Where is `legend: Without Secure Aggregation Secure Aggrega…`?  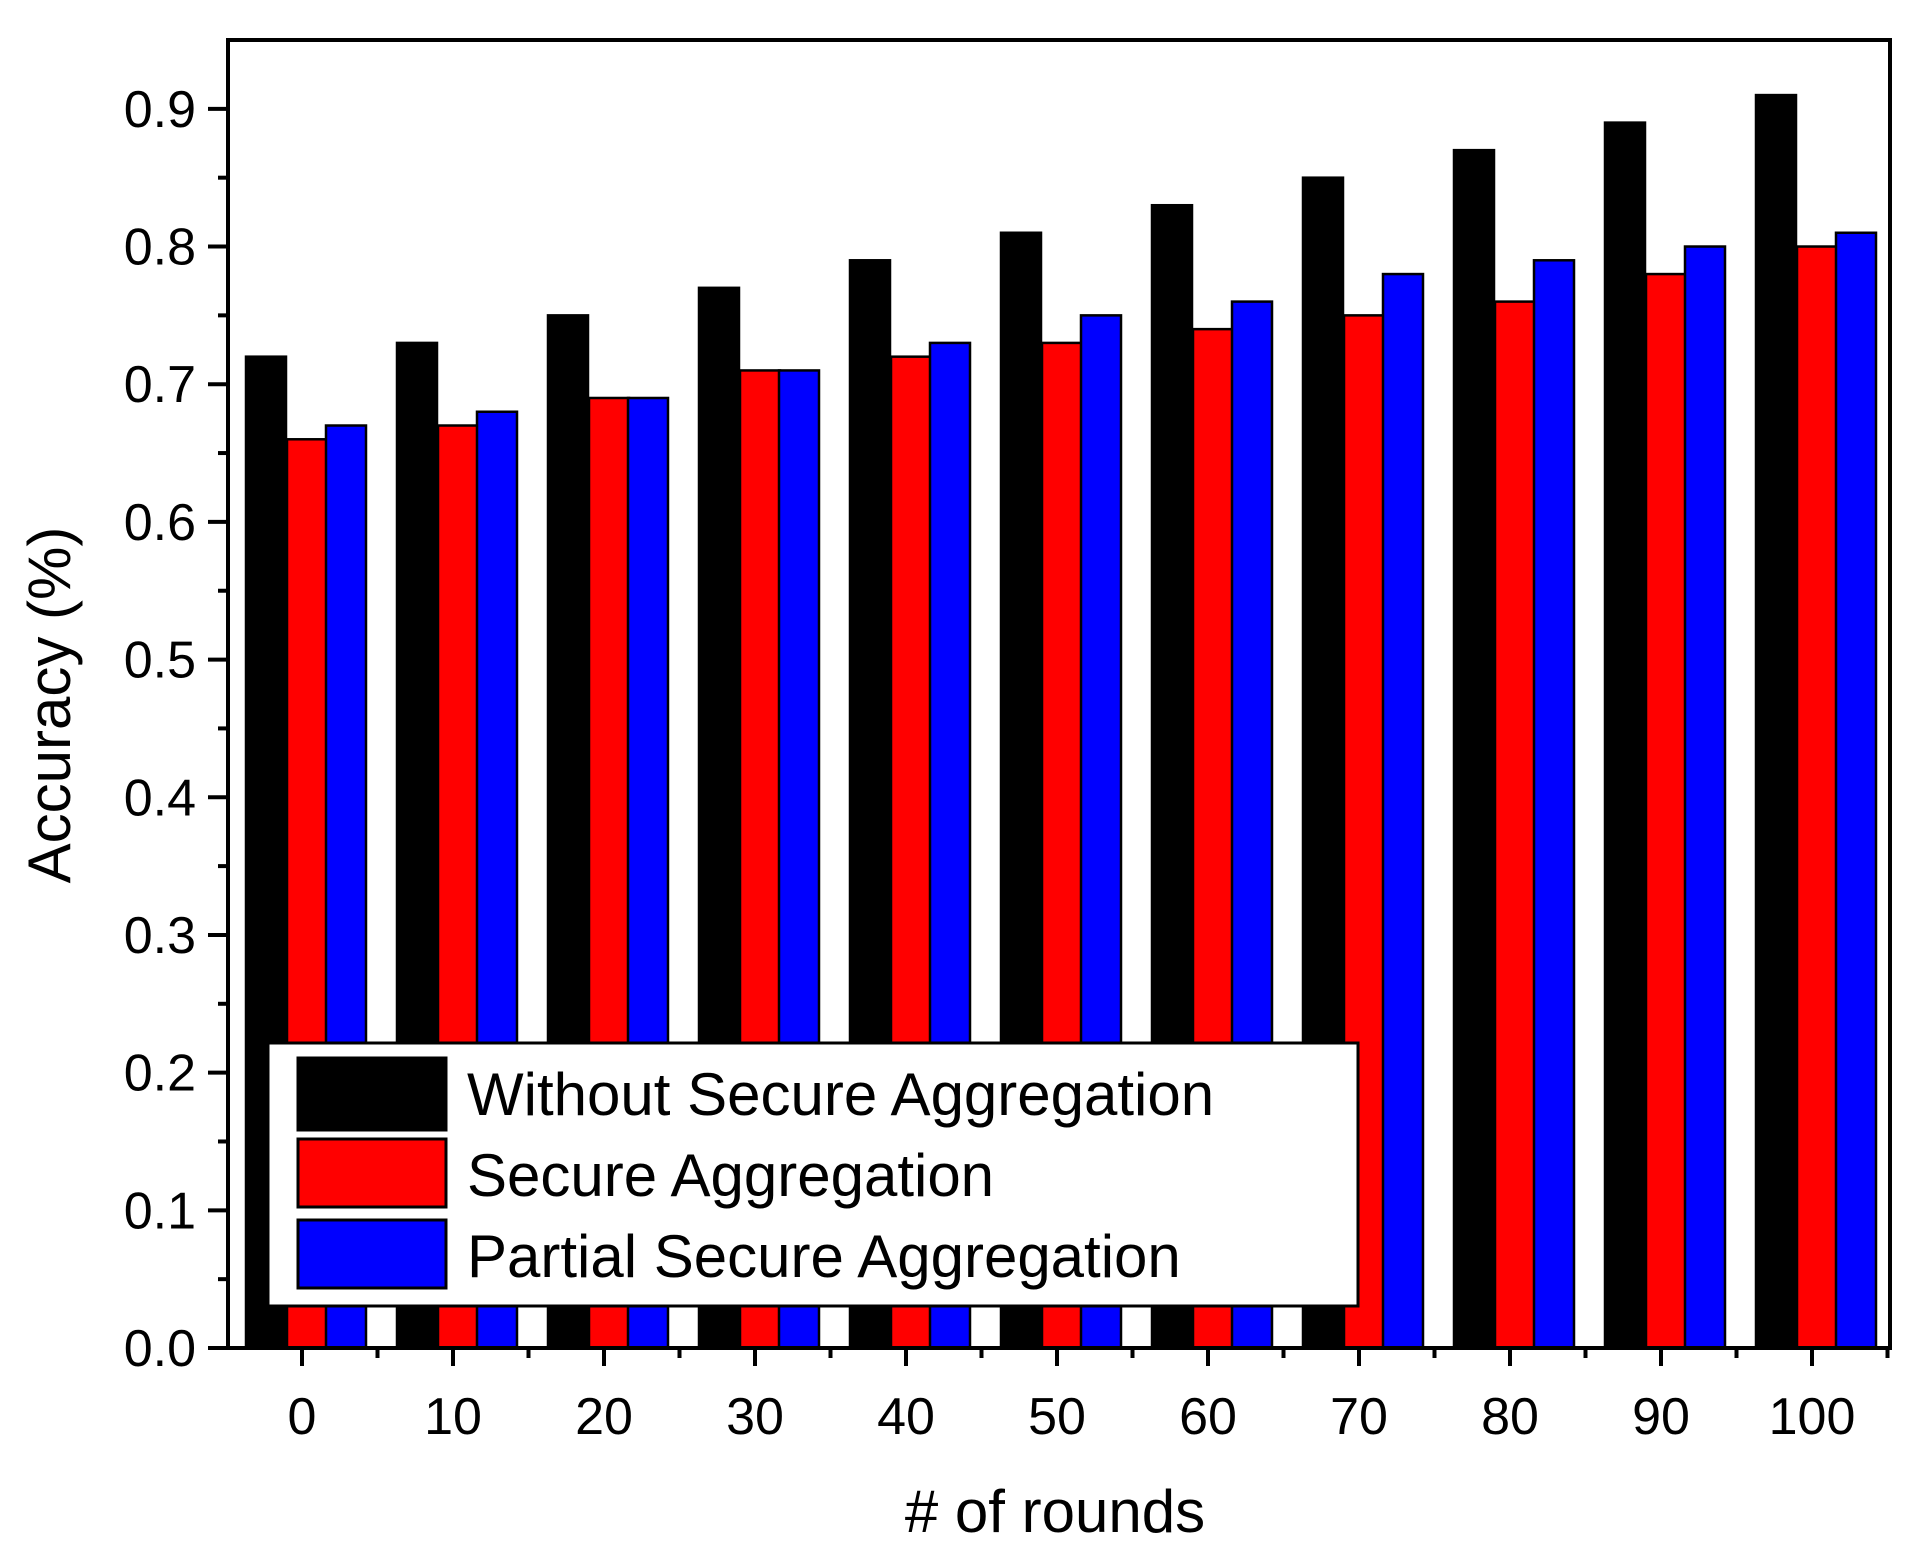
legend: Without Secure Aggregation Secure Aggrega… is located at coordinates (813, 1174).